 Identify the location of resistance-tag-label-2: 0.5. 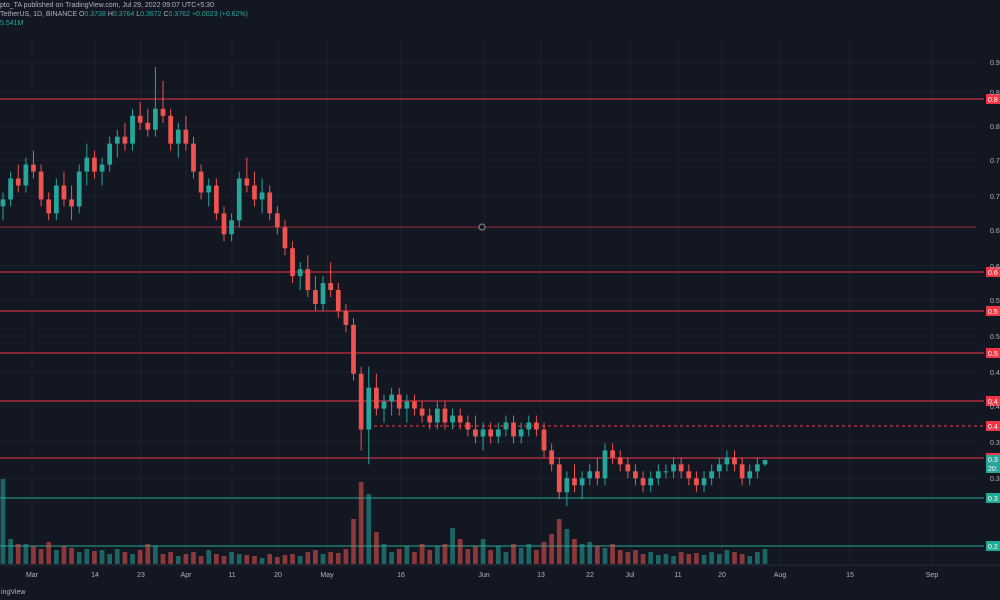
(993, 312).